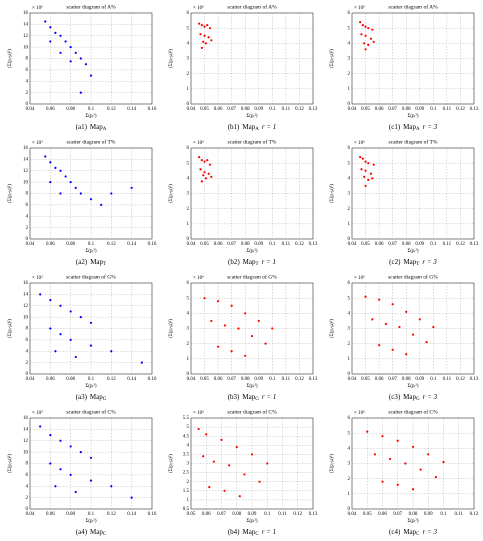 The image size is (483, 541). Describe the element at coordinates (82, 127) in the screenshot. I see `caption-id: (a1)` at that location.